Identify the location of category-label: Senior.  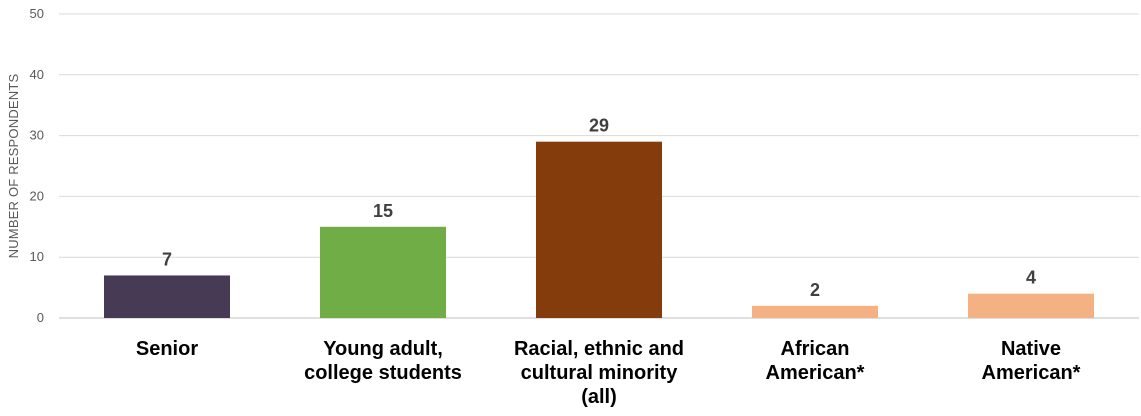
(167, 349).